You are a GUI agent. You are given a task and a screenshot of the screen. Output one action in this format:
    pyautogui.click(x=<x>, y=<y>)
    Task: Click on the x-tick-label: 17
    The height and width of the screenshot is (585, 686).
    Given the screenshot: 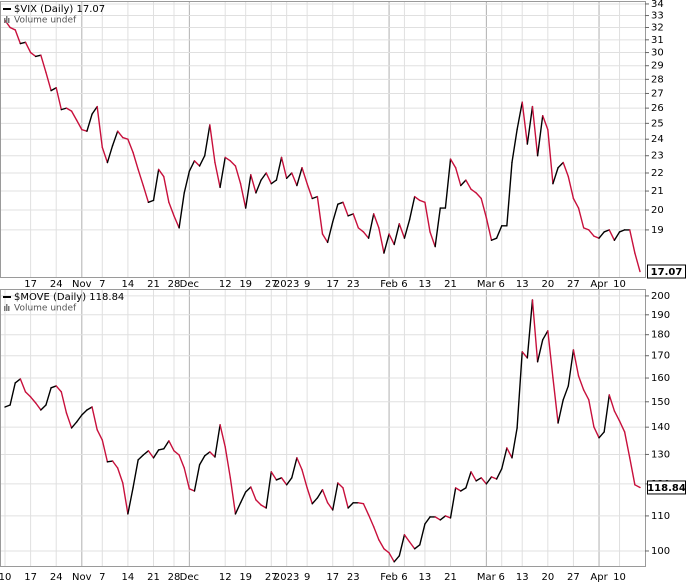 What is the action you would take?
    pyautogui.click(x=332, y=284)
    